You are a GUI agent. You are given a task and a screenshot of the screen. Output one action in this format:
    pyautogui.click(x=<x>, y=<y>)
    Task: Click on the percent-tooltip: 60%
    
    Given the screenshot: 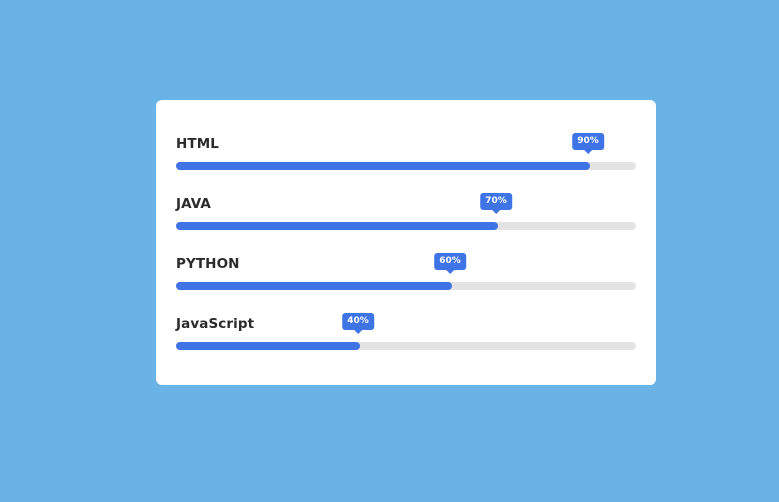 What is the action you would take?
    pyautogui.click(x=450, y=261)
    